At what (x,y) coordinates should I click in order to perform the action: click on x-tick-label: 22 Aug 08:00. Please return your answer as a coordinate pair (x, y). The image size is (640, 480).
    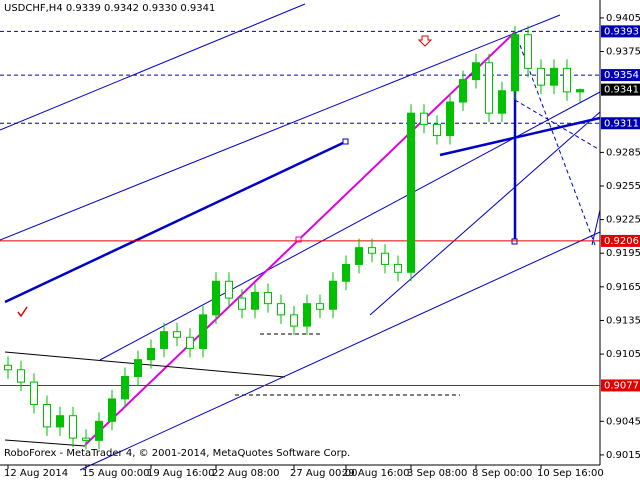
    Looking at the image, I should click on (245, 473).